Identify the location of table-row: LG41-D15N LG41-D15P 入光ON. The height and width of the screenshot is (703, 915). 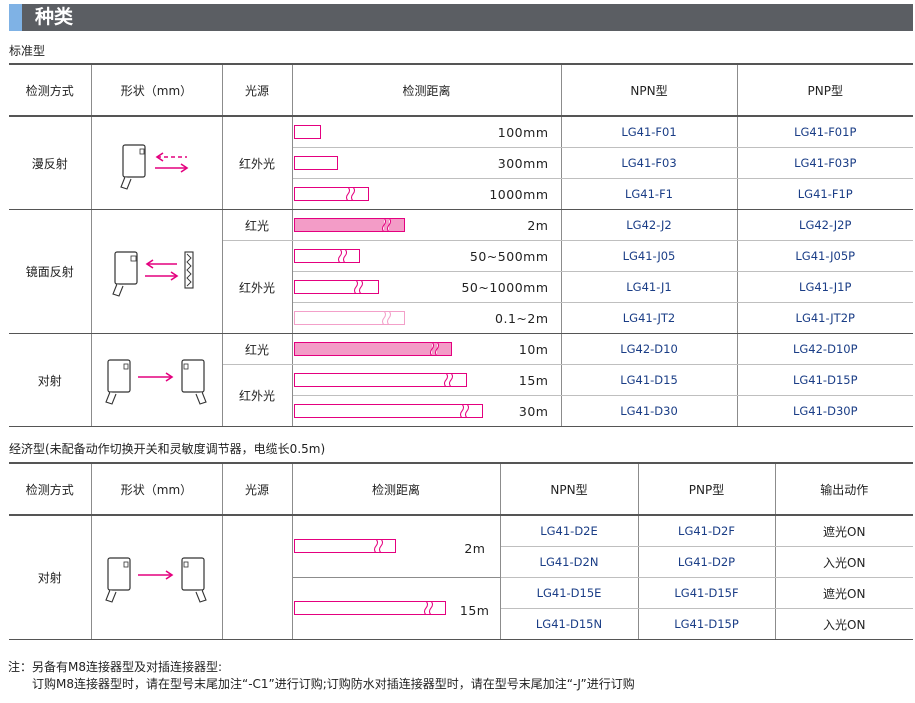
(461, 624).